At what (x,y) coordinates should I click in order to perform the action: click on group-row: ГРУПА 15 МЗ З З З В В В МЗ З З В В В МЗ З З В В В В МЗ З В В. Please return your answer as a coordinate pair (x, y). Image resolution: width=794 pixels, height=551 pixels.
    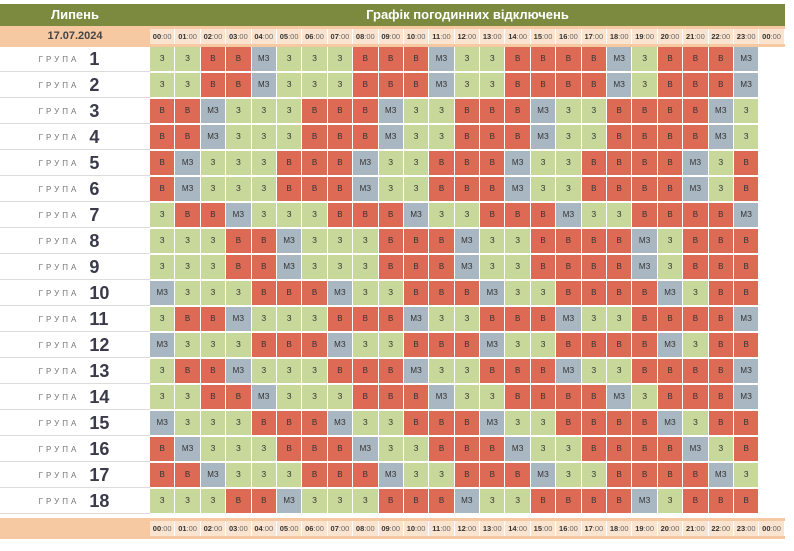
    Looking at the image, I should click on (392, 423).